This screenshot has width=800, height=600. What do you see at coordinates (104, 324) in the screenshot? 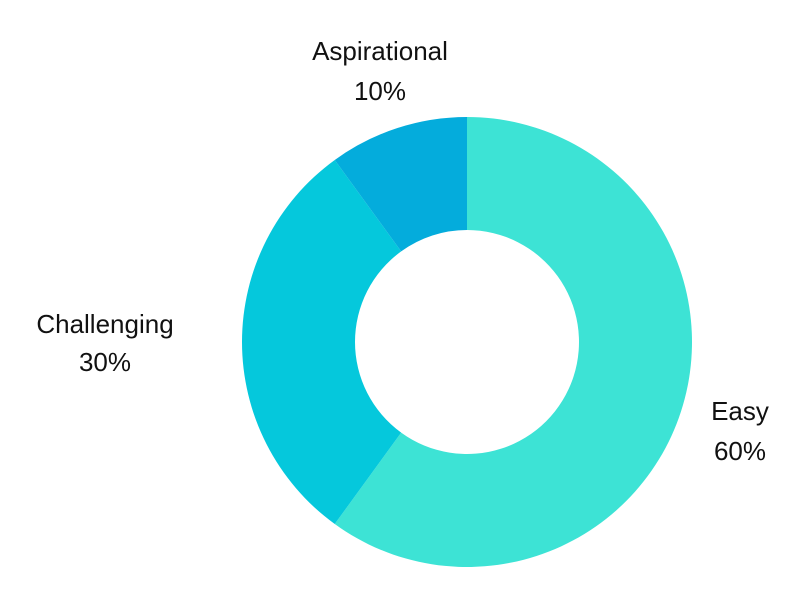
I see `slice-label-challenging: Challenging` at bounding box center [104, 324].